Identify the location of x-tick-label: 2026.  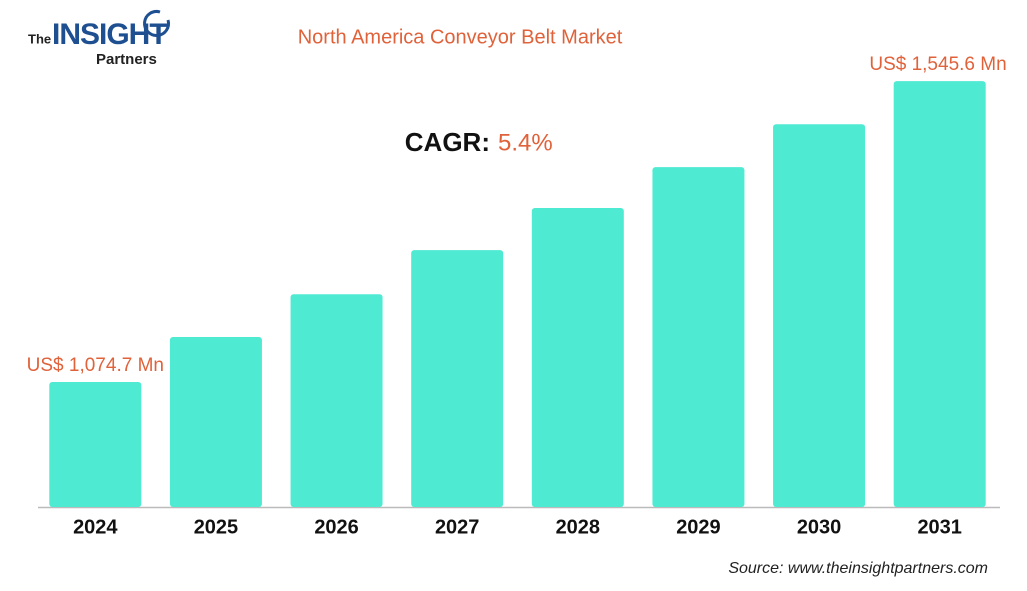
(336, 527).